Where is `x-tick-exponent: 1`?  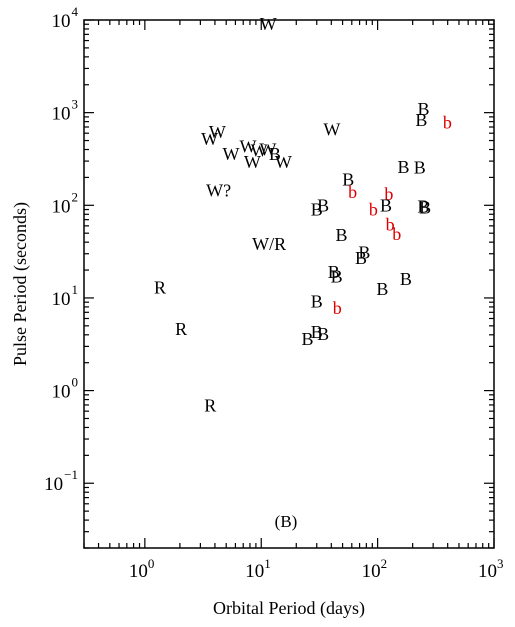 x-tick-exponent: 1 is located at coordinates (267, 563).